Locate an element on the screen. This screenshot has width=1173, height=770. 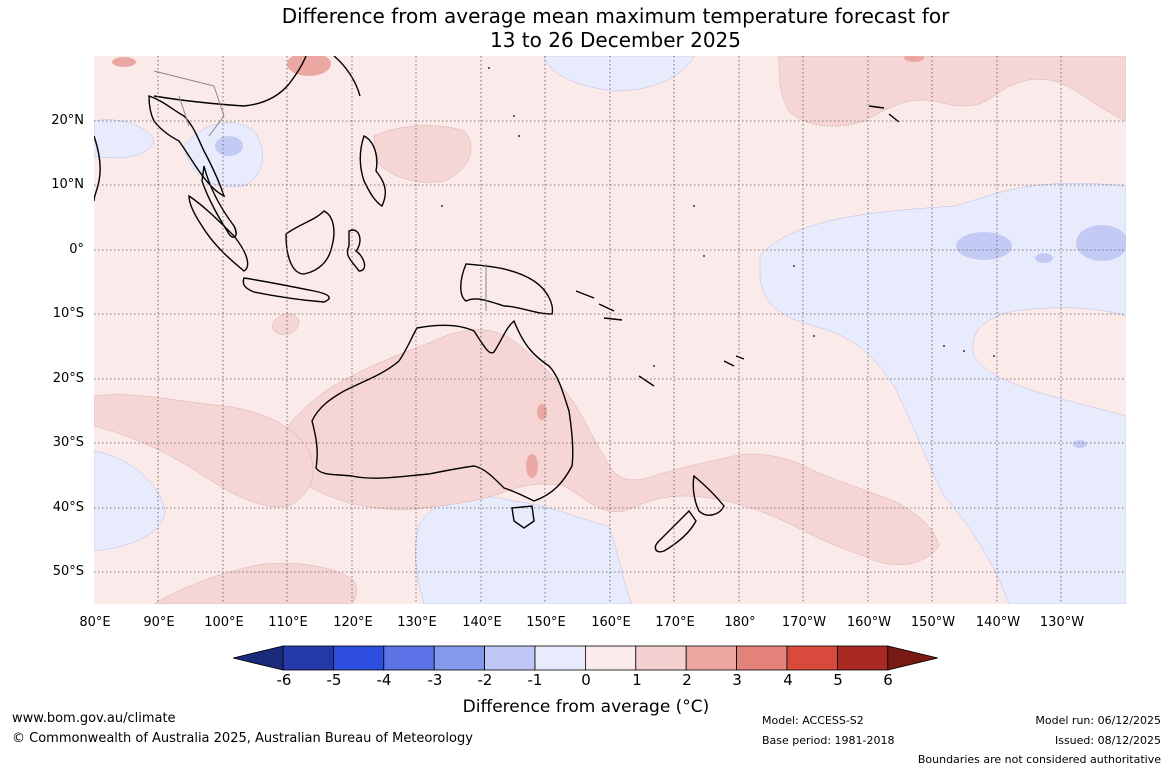
lon-label-150w: 150°W is located at coordinates (933, 622).